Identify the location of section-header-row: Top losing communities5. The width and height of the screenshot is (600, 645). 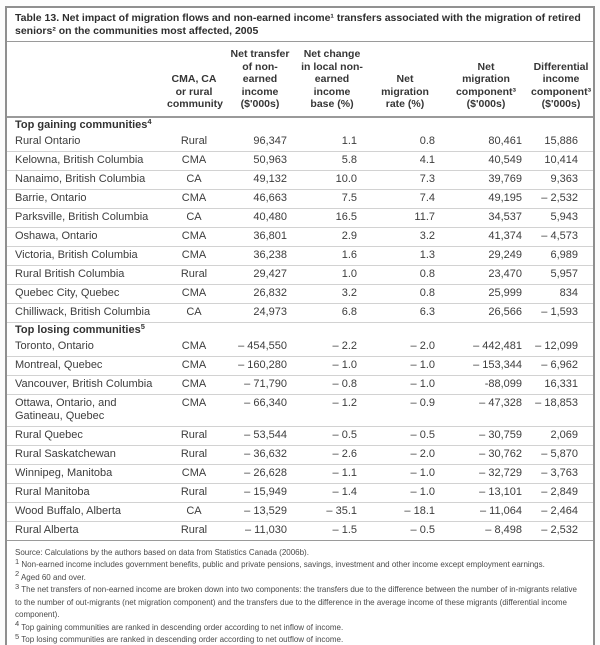
(300, 330).